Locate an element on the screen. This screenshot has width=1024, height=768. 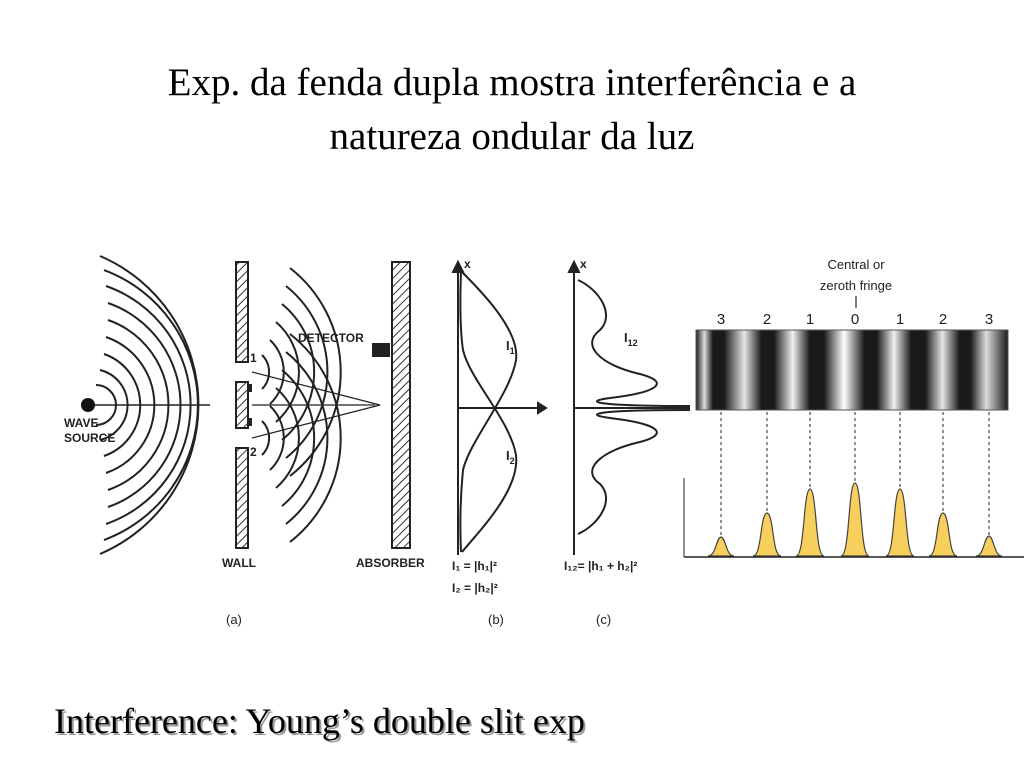
detector-label: DETECTOR is located at coordinates (331, 338).